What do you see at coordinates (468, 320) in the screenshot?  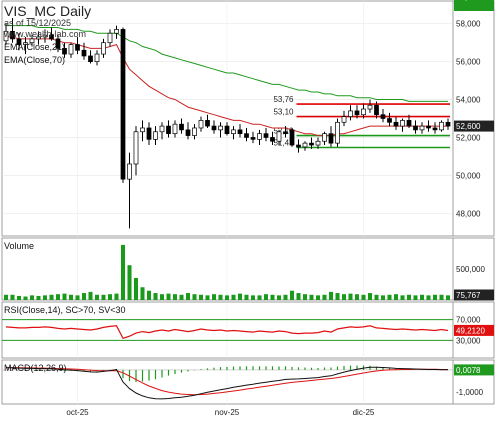 I see `rsi-tick-label: 70,000` at bounding box center [468, 320].